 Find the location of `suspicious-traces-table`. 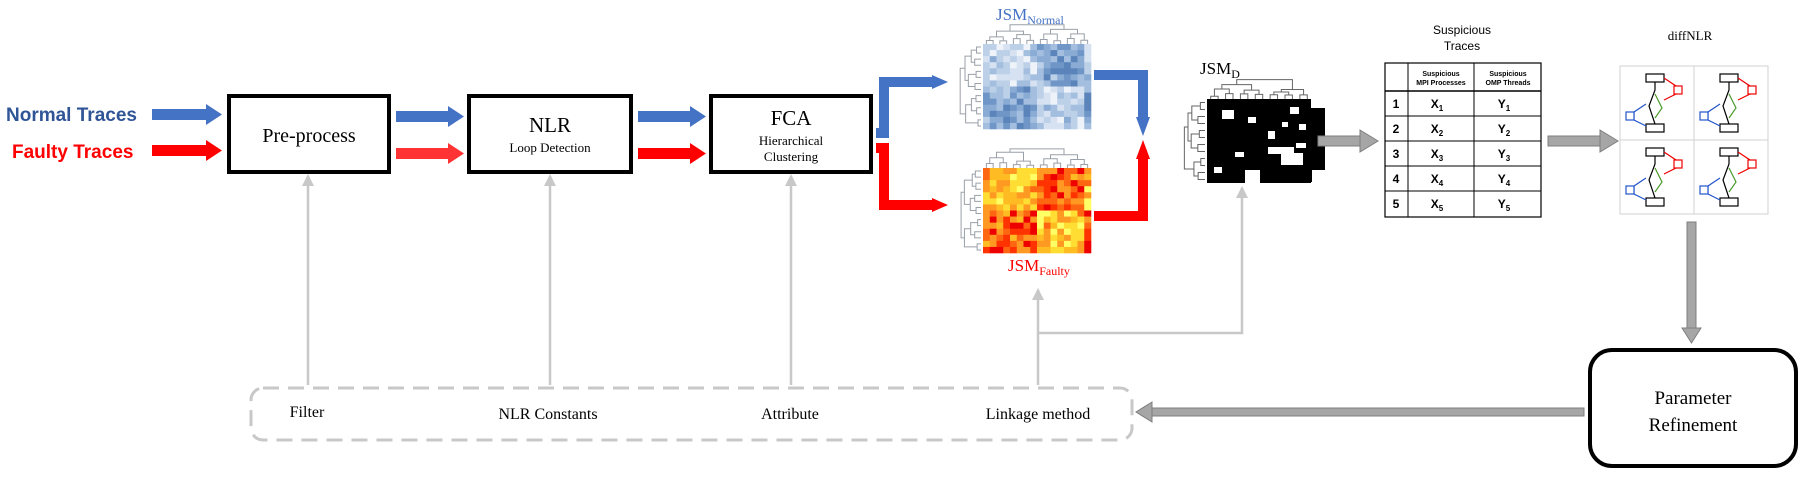

suspicious-traces-table is located at coordinates (1463, 140).